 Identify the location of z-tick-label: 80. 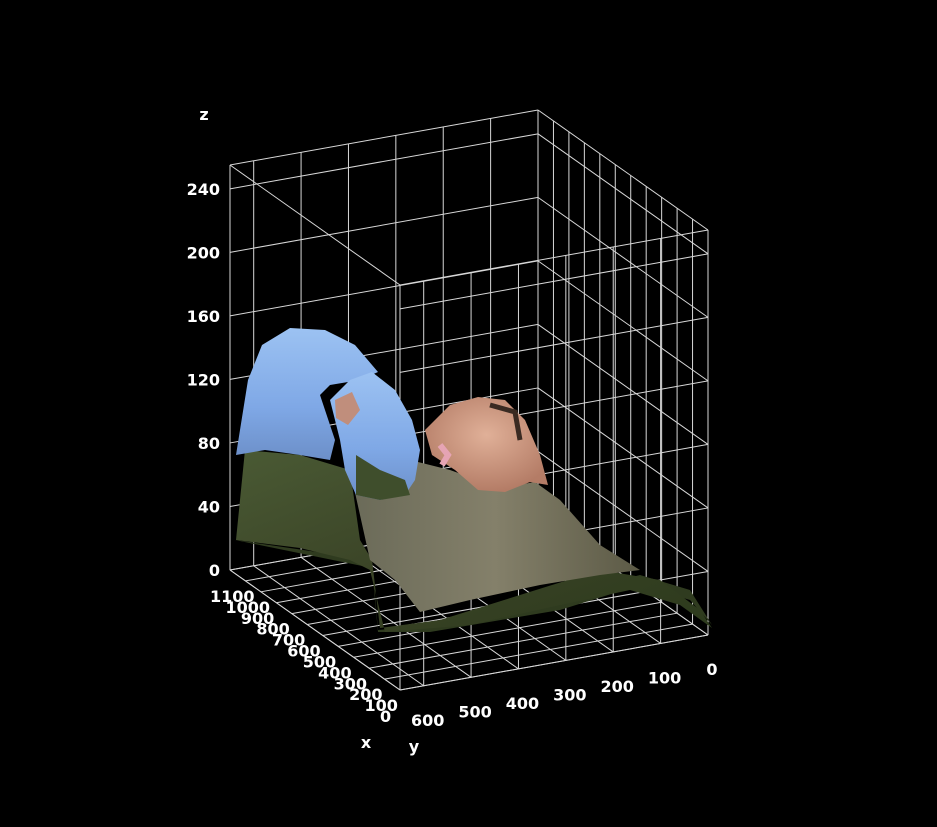
(209, 443).